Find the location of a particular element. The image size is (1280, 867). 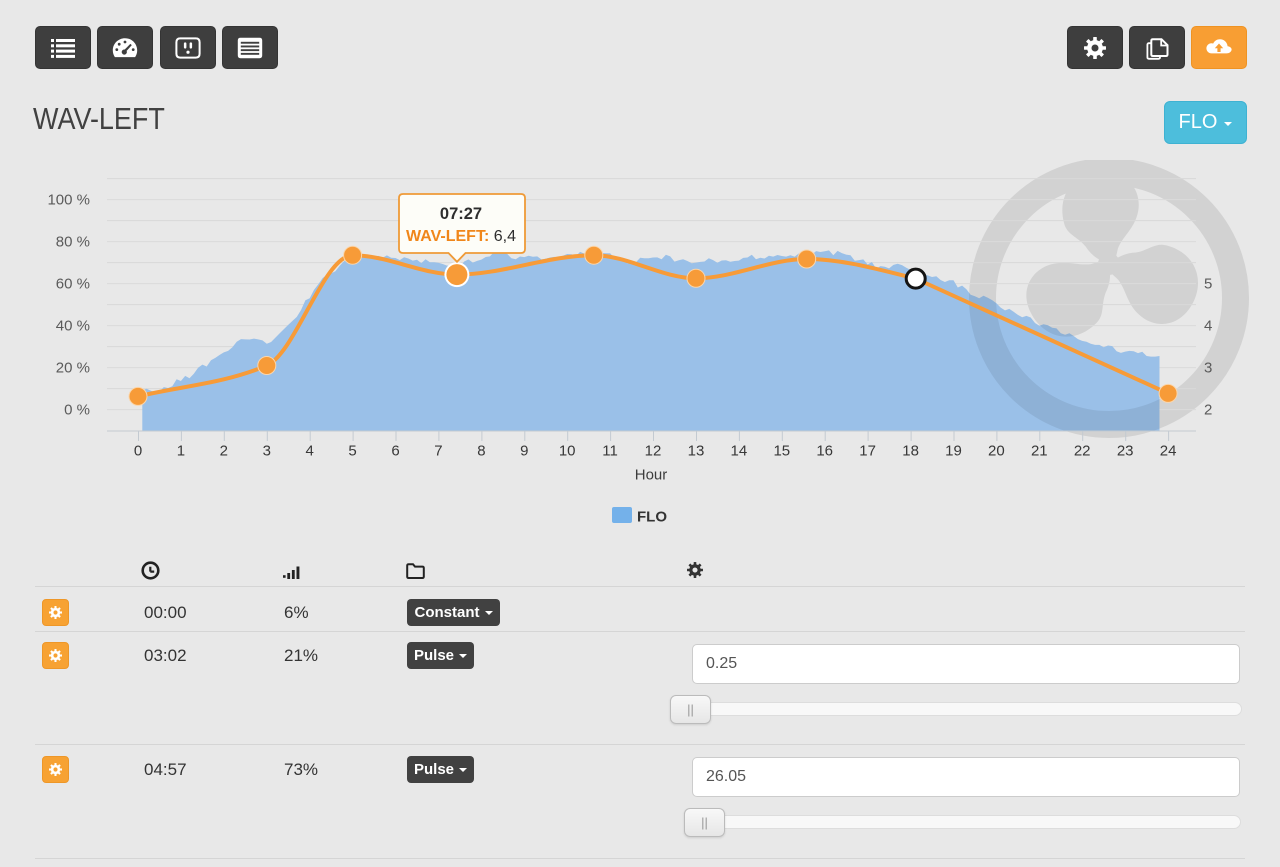

svg-text: 13 is located at coordinates (696, 451).